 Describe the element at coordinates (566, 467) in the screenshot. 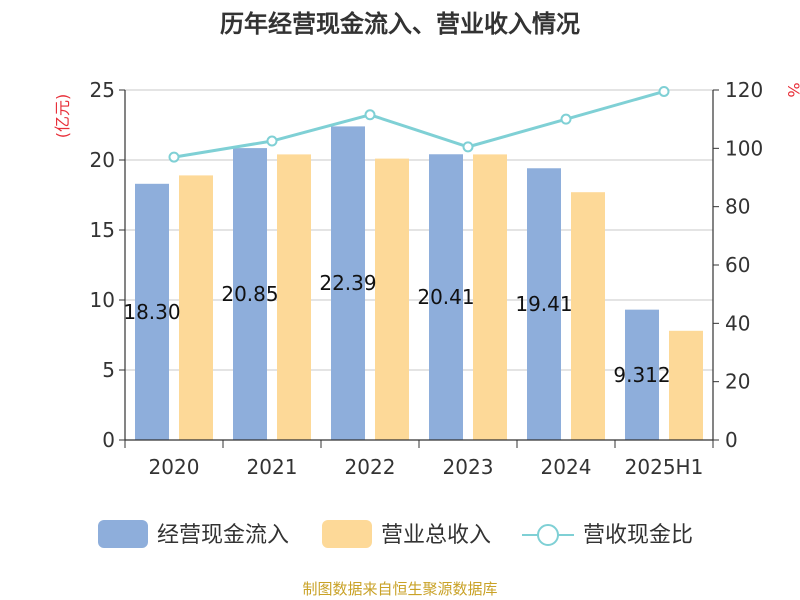

I see `x-tick-label: 2024` at that location.